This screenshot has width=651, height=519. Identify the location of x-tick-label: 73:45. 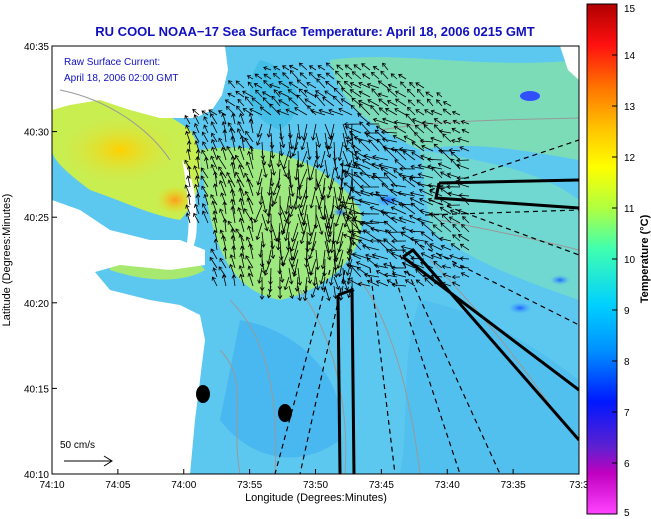
(381, 485).